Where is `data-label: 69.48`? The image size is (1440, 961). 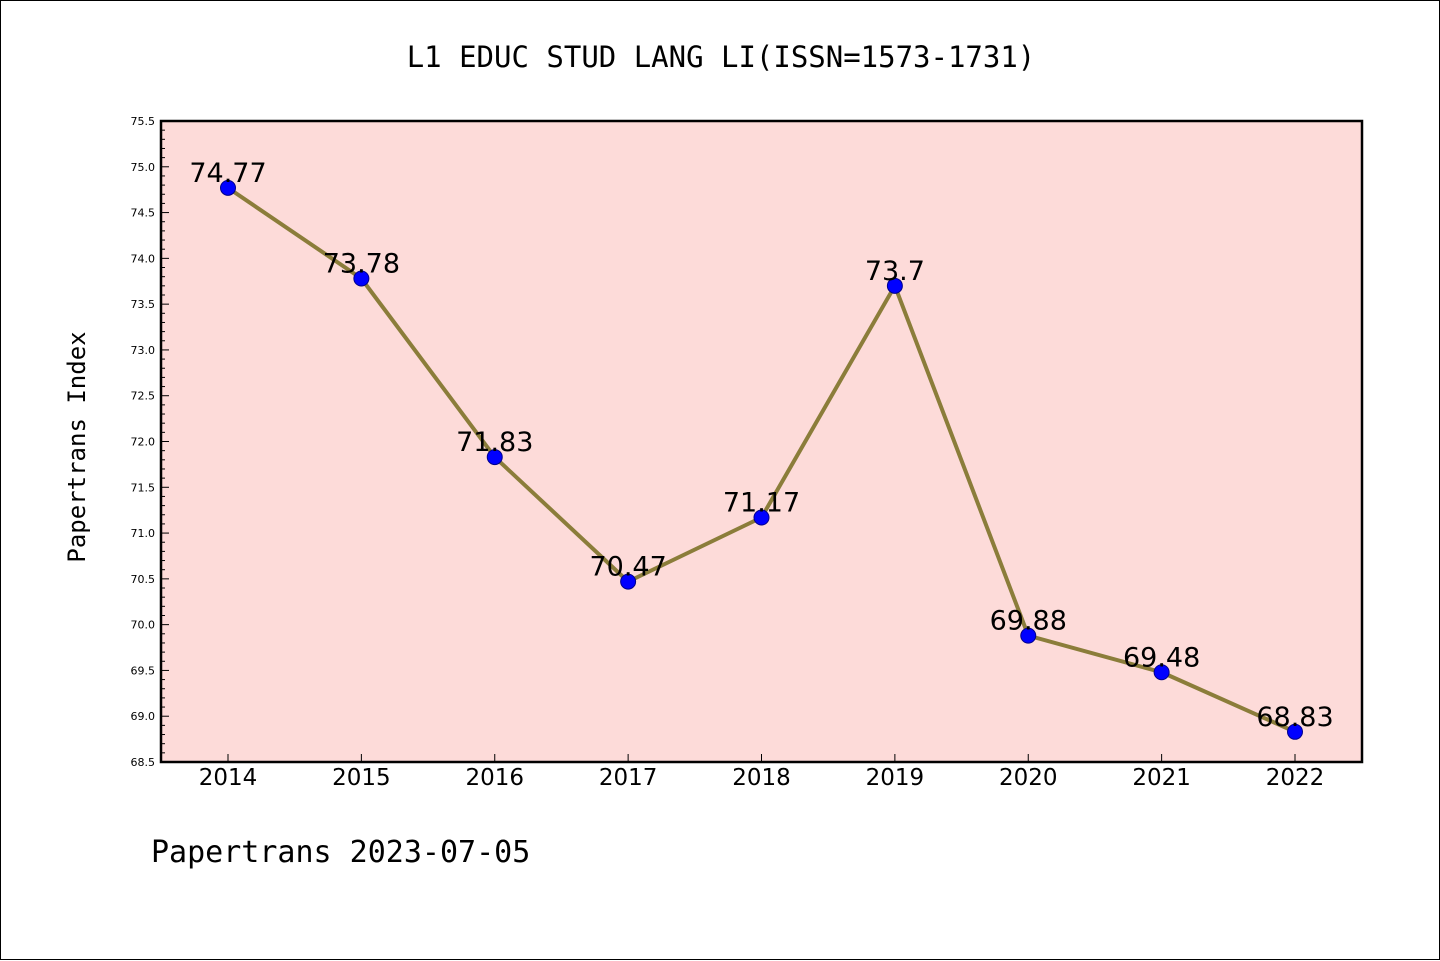 data-label: 69.48 is located at coordinates (1161, 657).